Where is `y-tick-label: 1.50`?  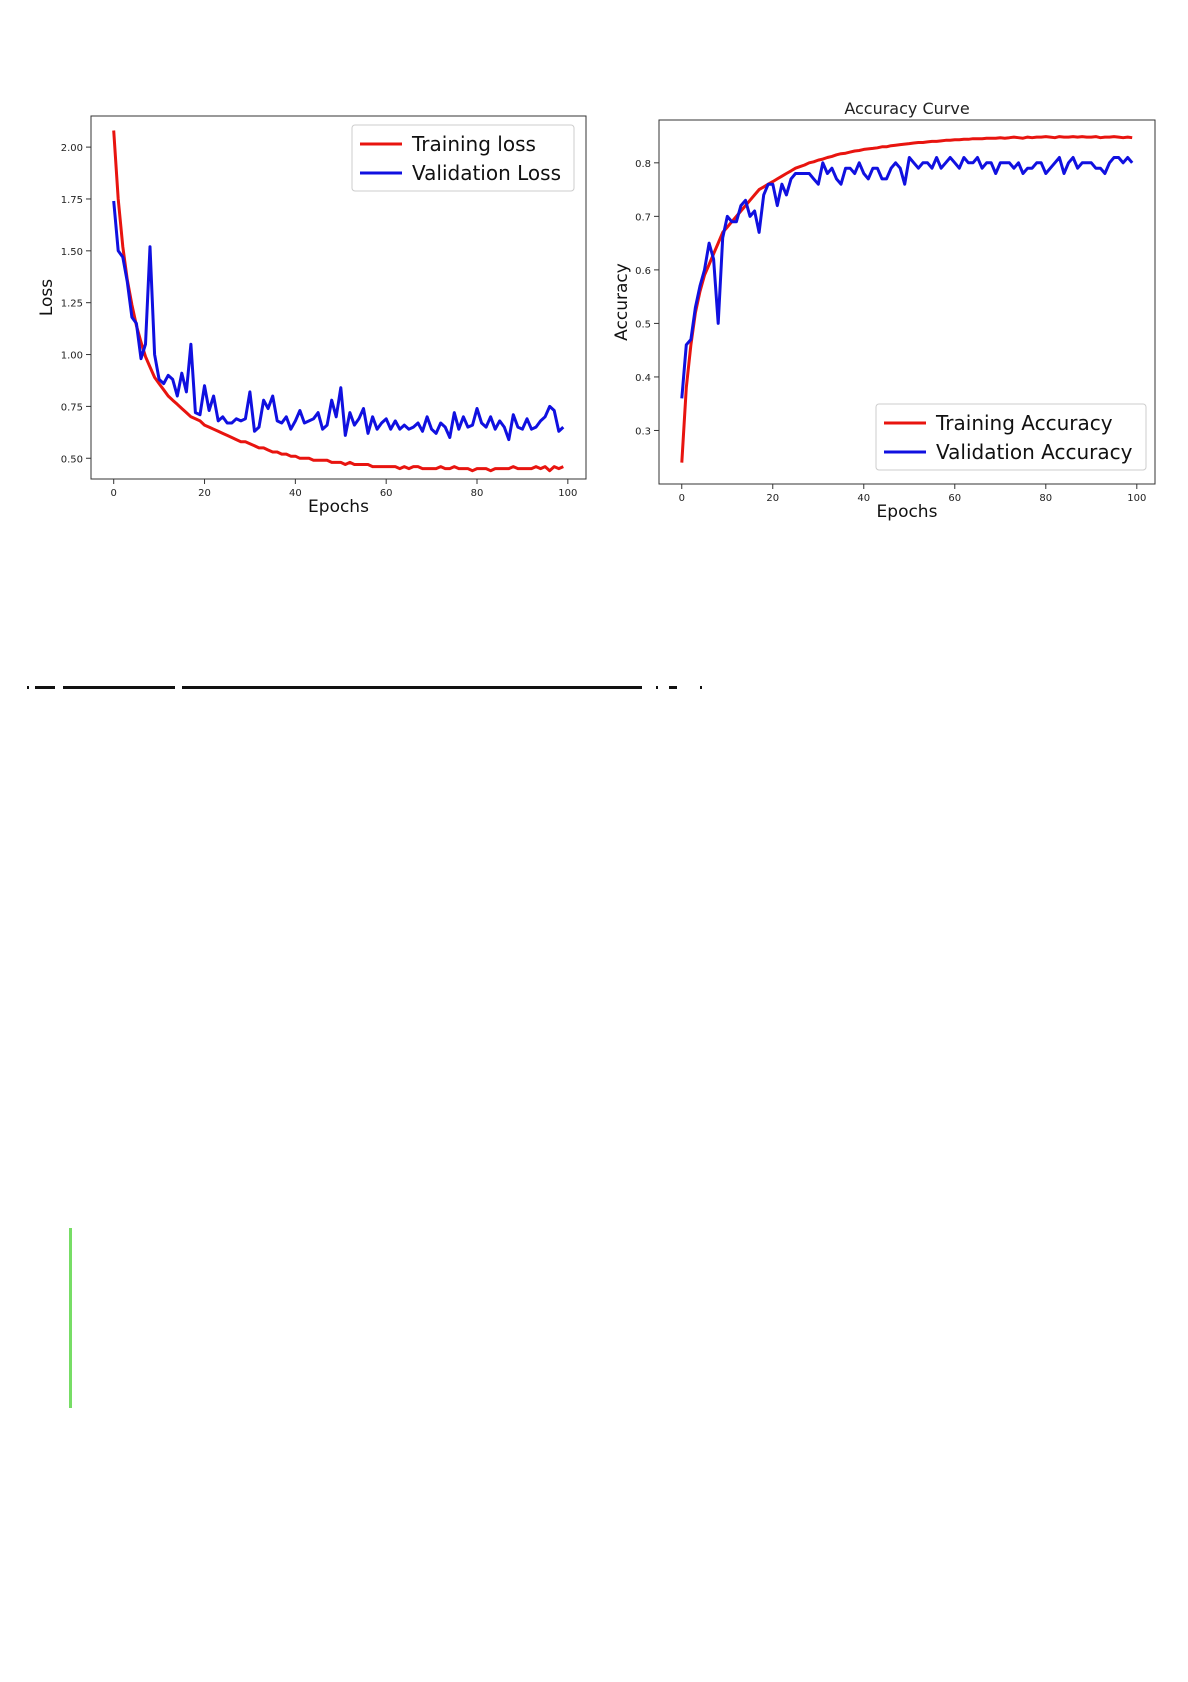
y-tick-label: 1.50 is located at coordinates (72, 252).